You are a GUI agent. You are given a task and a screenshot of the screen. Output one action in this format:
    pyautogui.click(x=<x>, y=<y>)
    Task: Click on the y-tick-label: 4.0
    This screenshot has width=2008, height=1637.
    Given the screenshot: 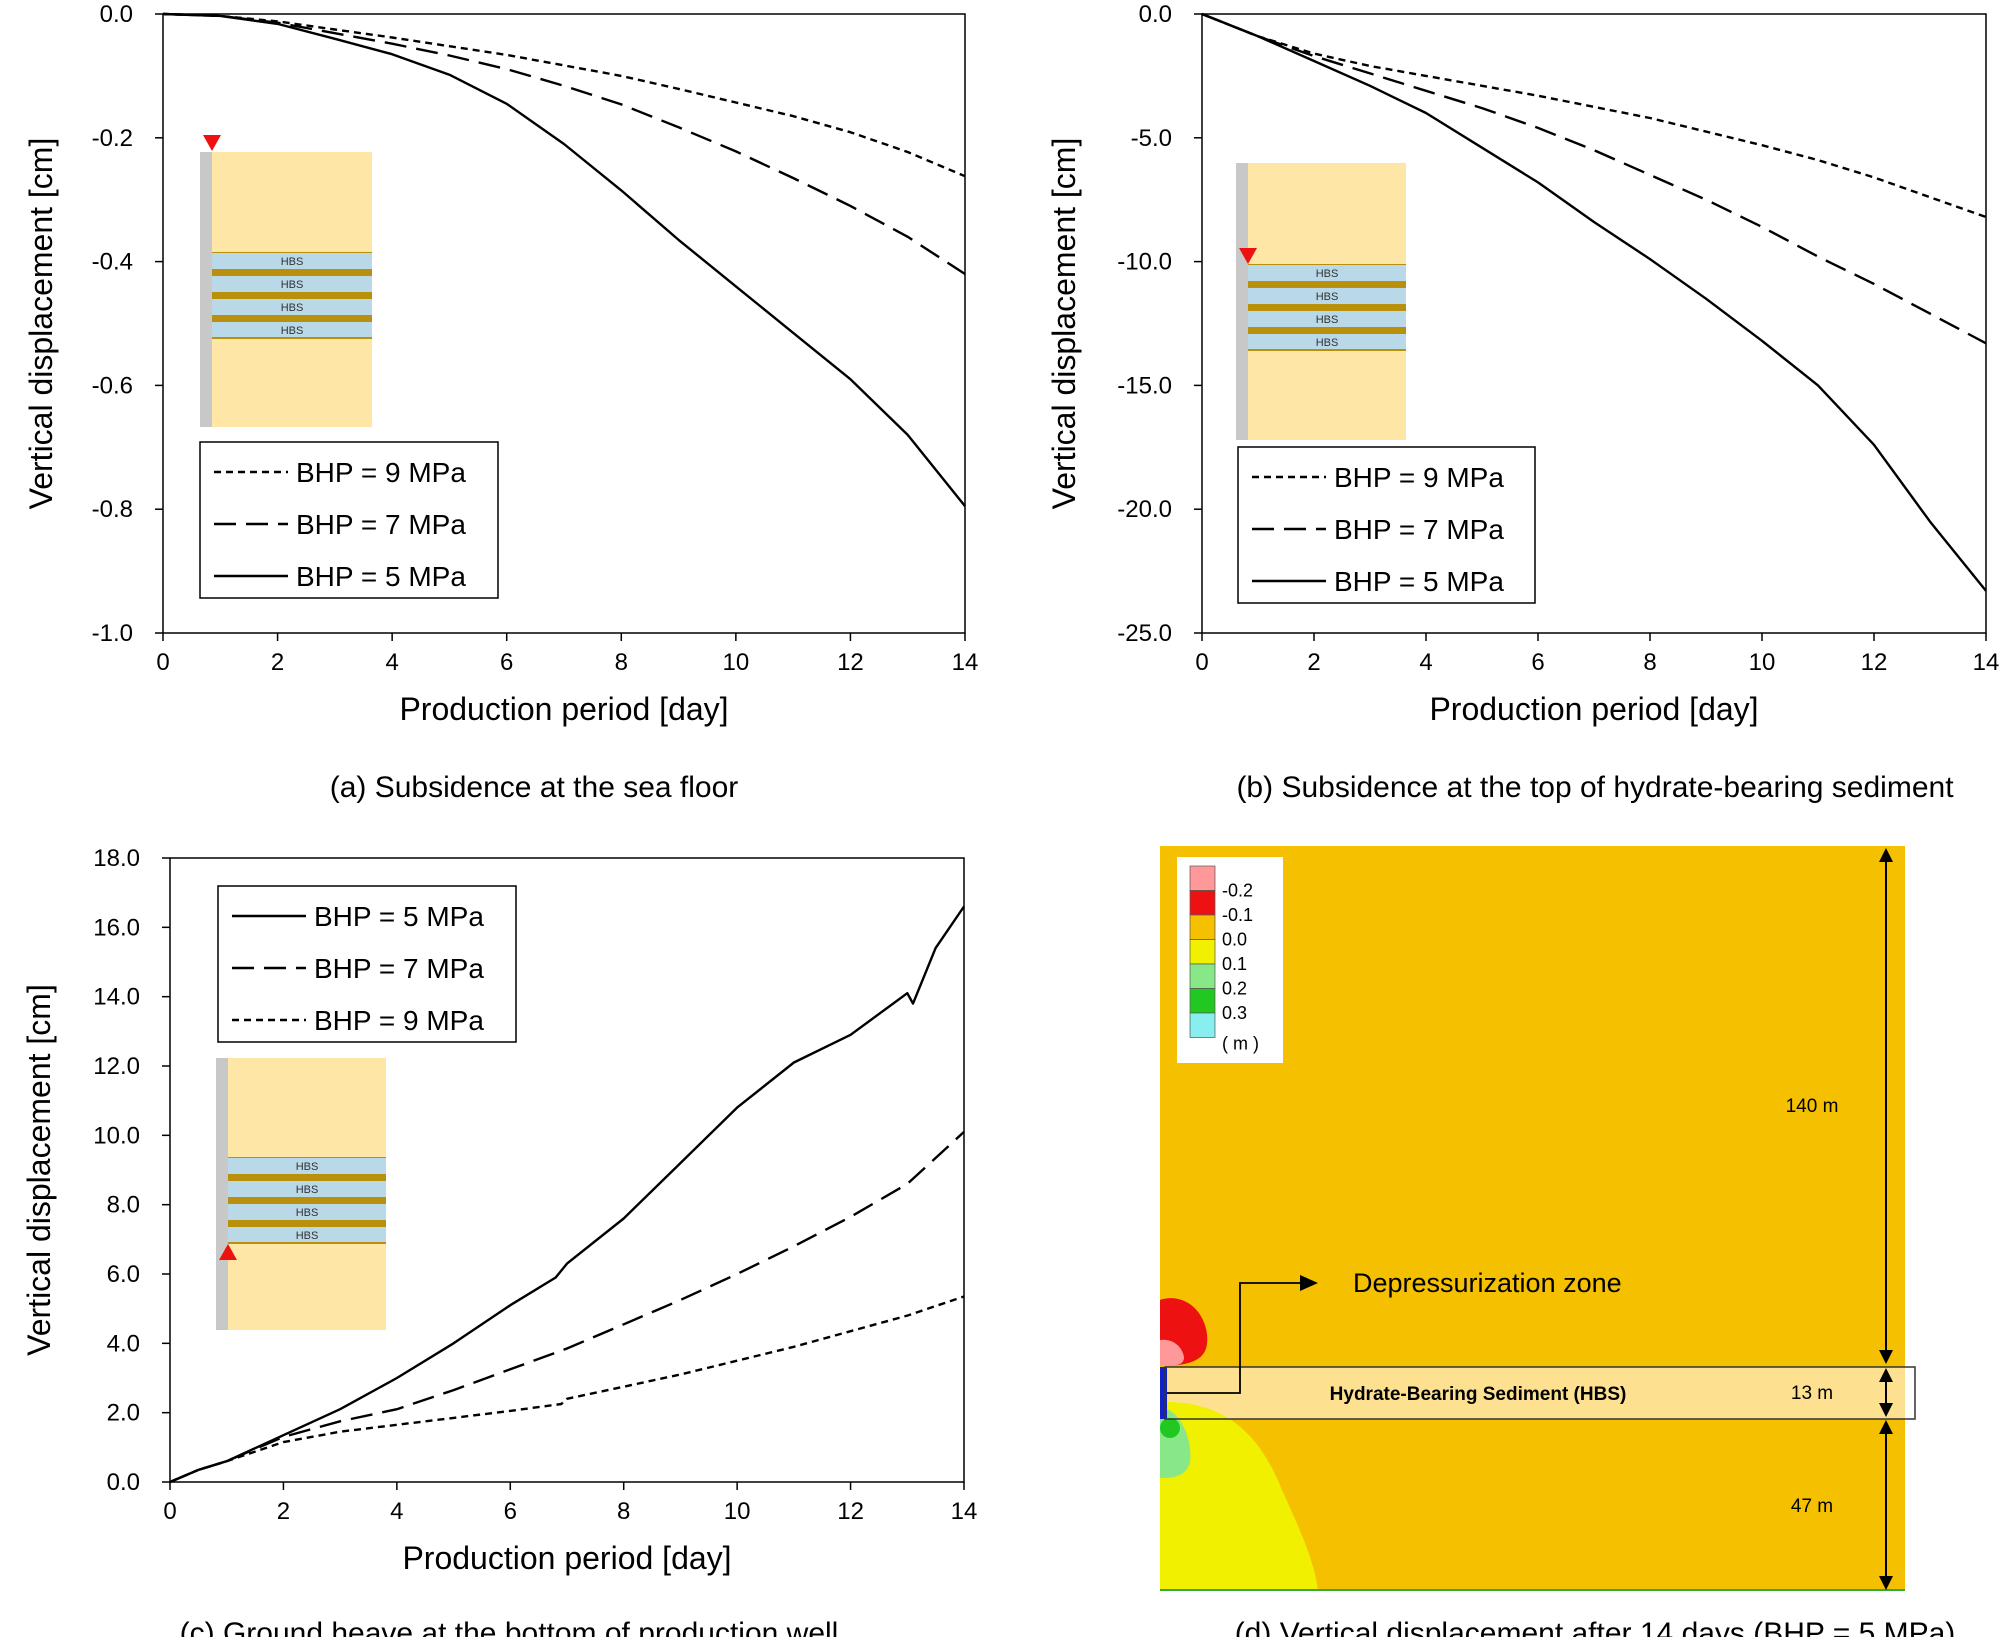 What is the action you would take?
    pyautogui.click(x=123, y=1343)
    